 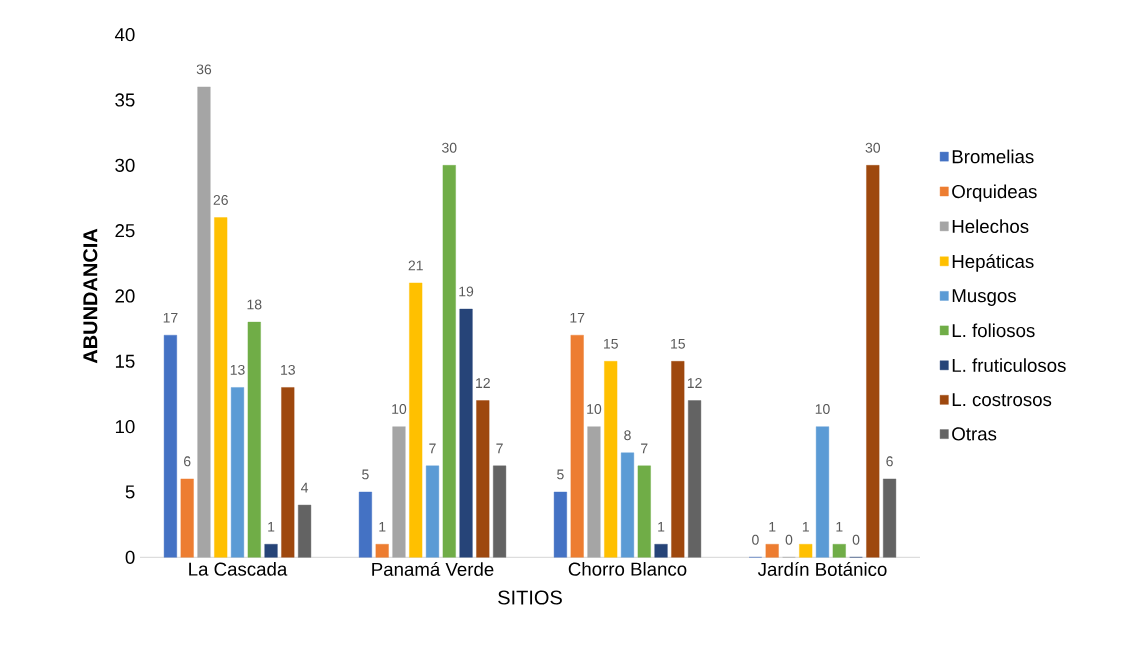 What do you see at coordinates (124, 35) in the screenshot?
I see `y-tick-label: 40` at bounding box center [124, 35].